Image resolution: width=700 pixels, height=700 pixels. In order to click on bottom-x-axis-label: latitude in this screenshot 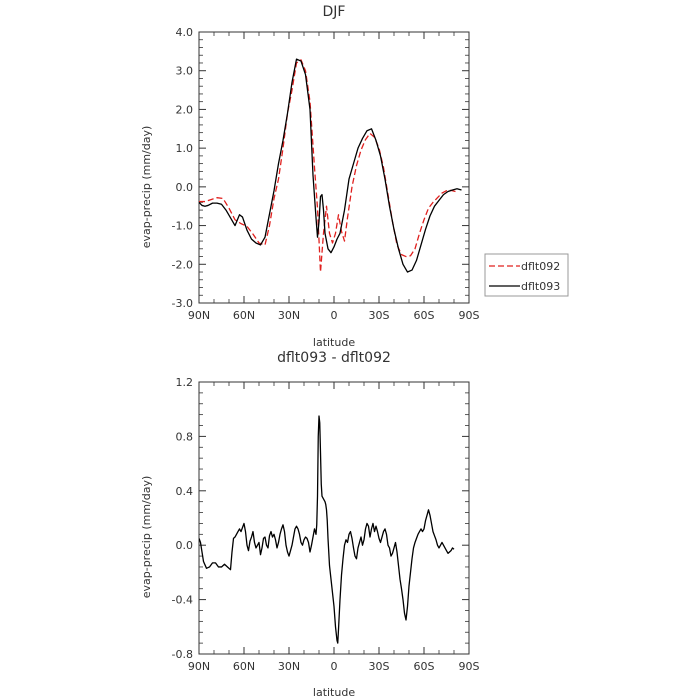, I will do `click(334, 692)`.